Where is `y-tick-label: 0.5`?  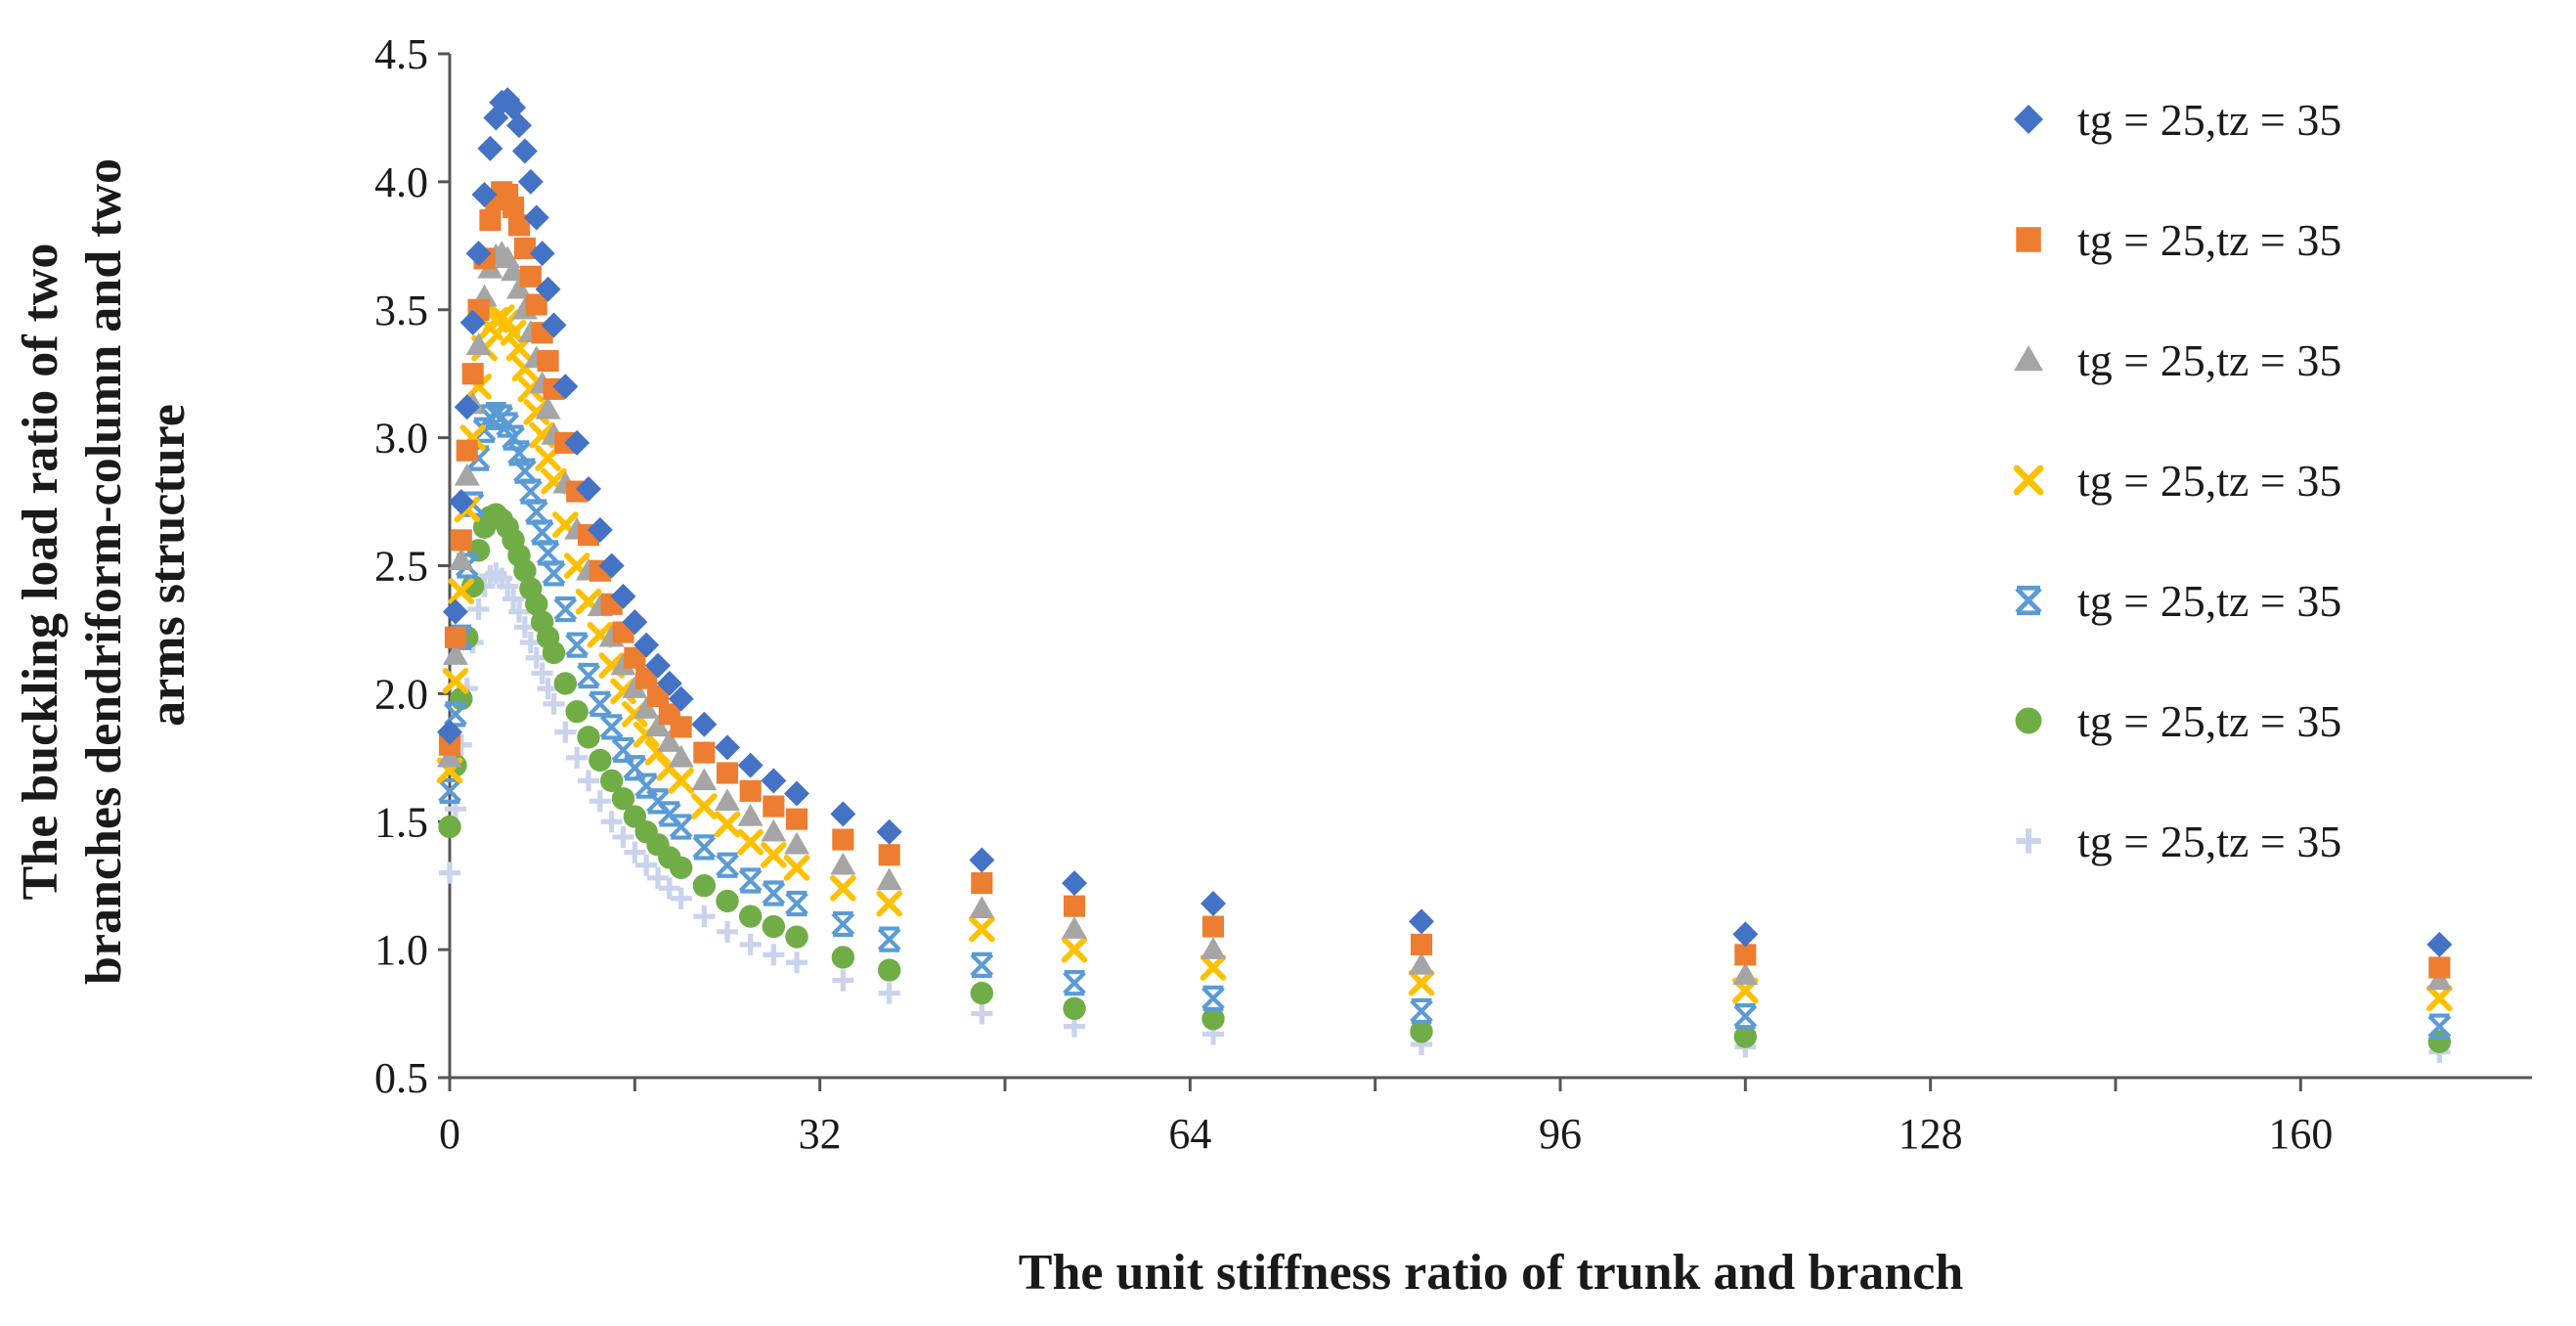
y-tick-label: 0.5 is located at coordinates (401, 1078).